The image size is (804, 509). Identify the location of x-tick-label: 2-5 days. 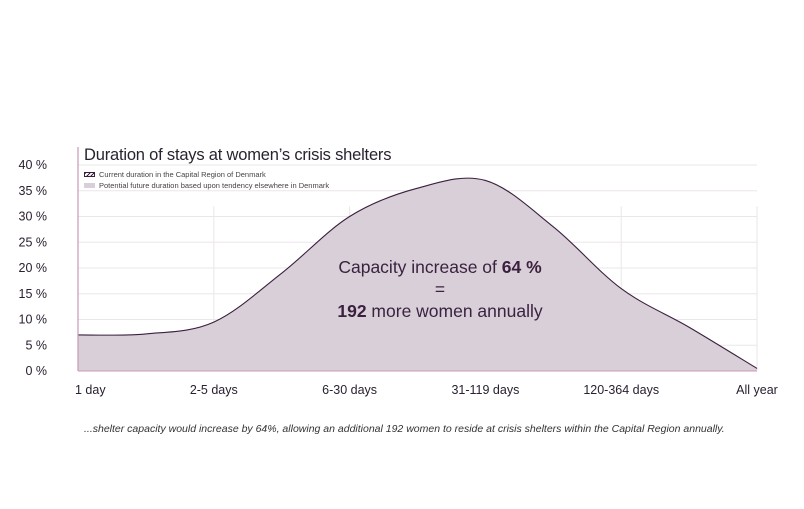
(214, 390).